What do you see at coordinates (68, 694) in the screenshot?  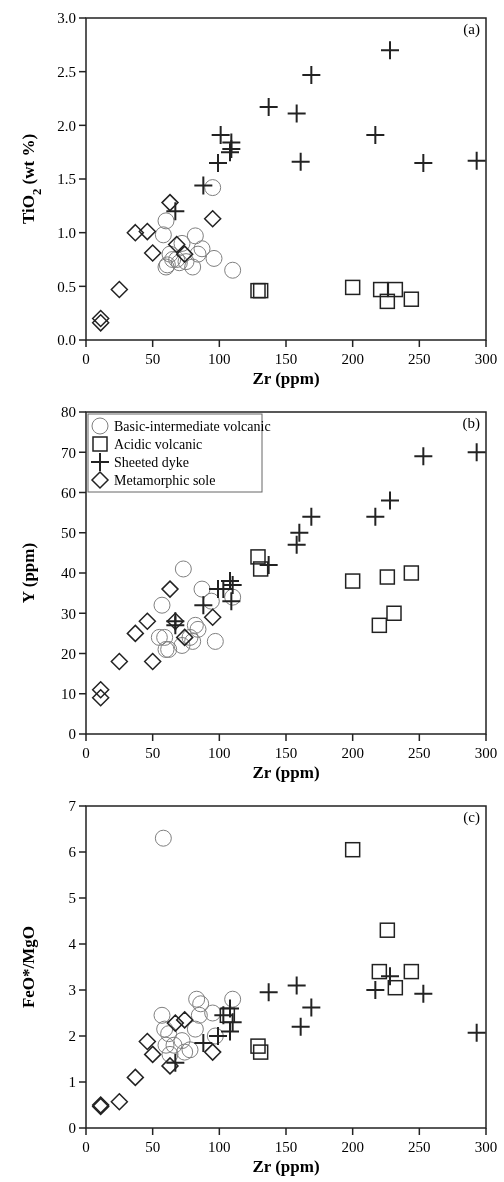 I see `y-tick-label: 10` at bounding box center [68, 694].